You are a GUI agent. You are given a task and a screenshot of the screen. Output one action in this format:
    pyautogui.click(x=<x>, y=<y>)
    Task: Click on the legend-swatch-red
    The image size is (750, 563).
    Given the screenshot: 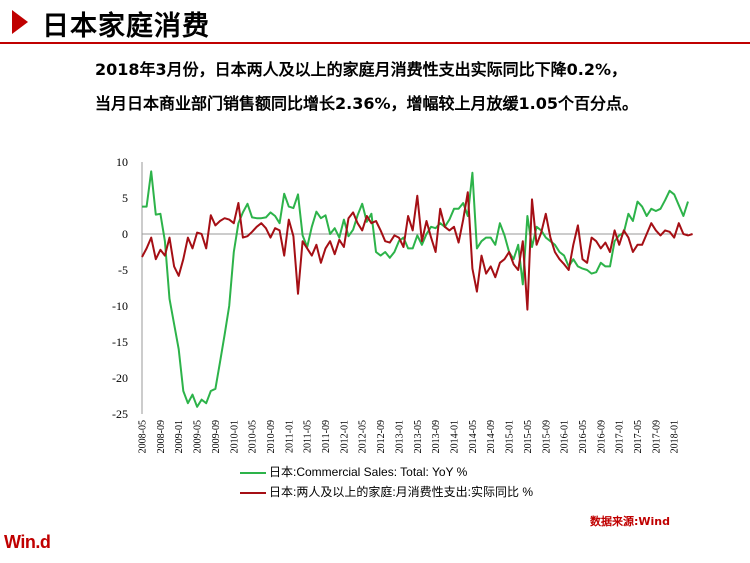 What is the action you would take?
    pyautogui.click(x=253, y=492)
    